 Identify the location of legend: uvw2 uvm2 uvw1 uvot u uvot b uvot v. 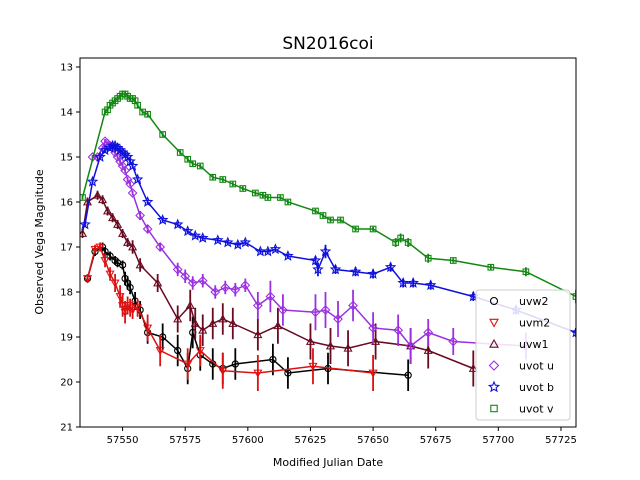
(523, 355).